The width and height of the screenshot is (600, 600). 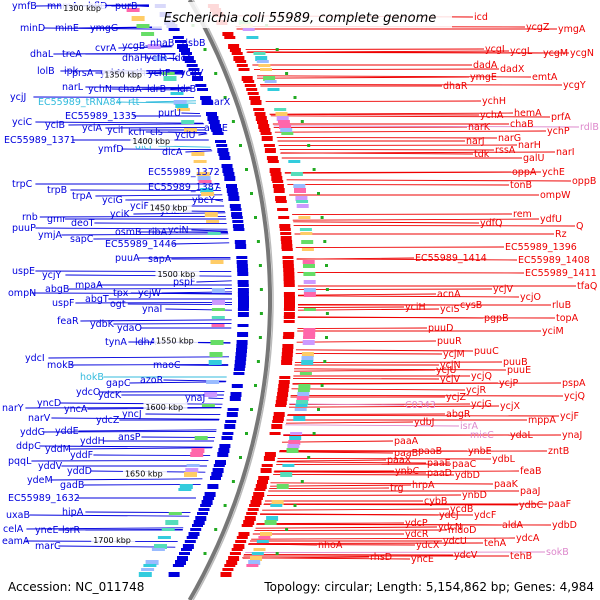 I want to click on gene-label: abgR, so click(x=458, y=414).